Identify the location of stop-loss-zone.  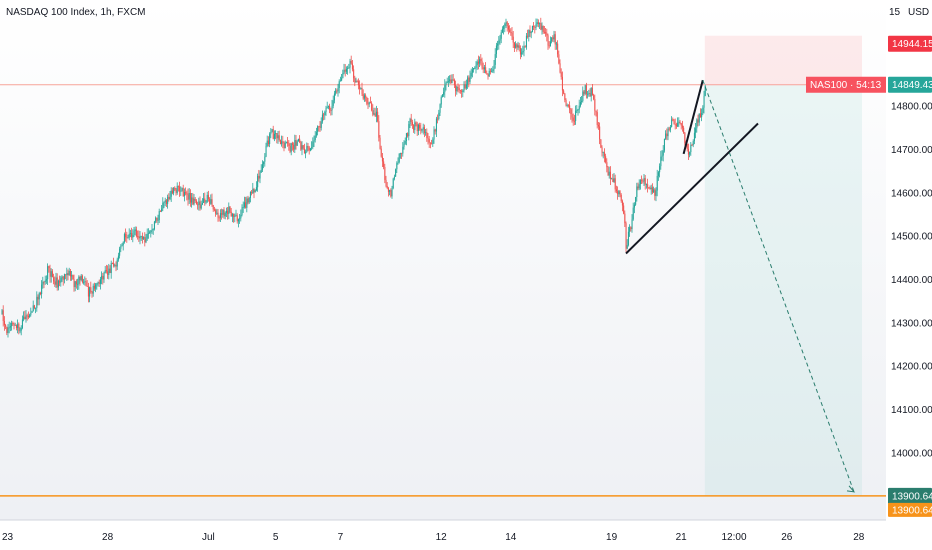
(783, 60).